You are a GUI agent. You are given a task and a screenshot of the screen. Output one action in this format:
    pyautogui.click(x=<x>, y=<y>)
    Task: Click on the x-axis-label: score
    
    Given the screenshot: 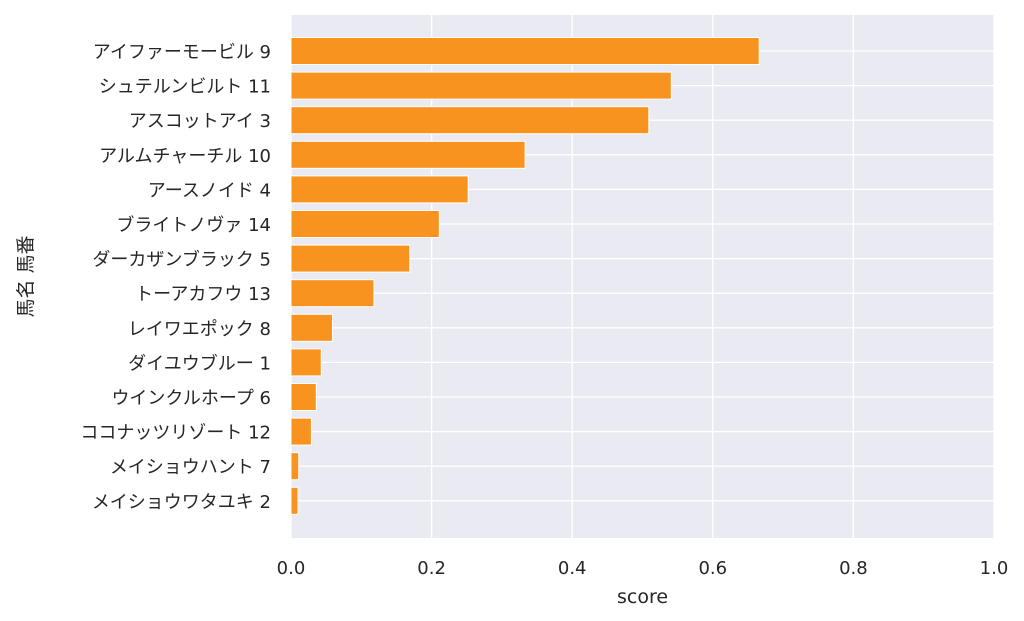 What is the action you would take?
    pyautogui.click(x=642, y=597)
    